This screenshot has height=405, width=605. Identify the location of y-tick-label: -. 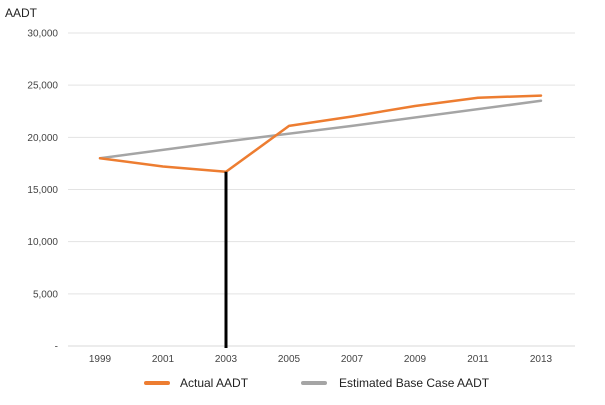
(56, 347).